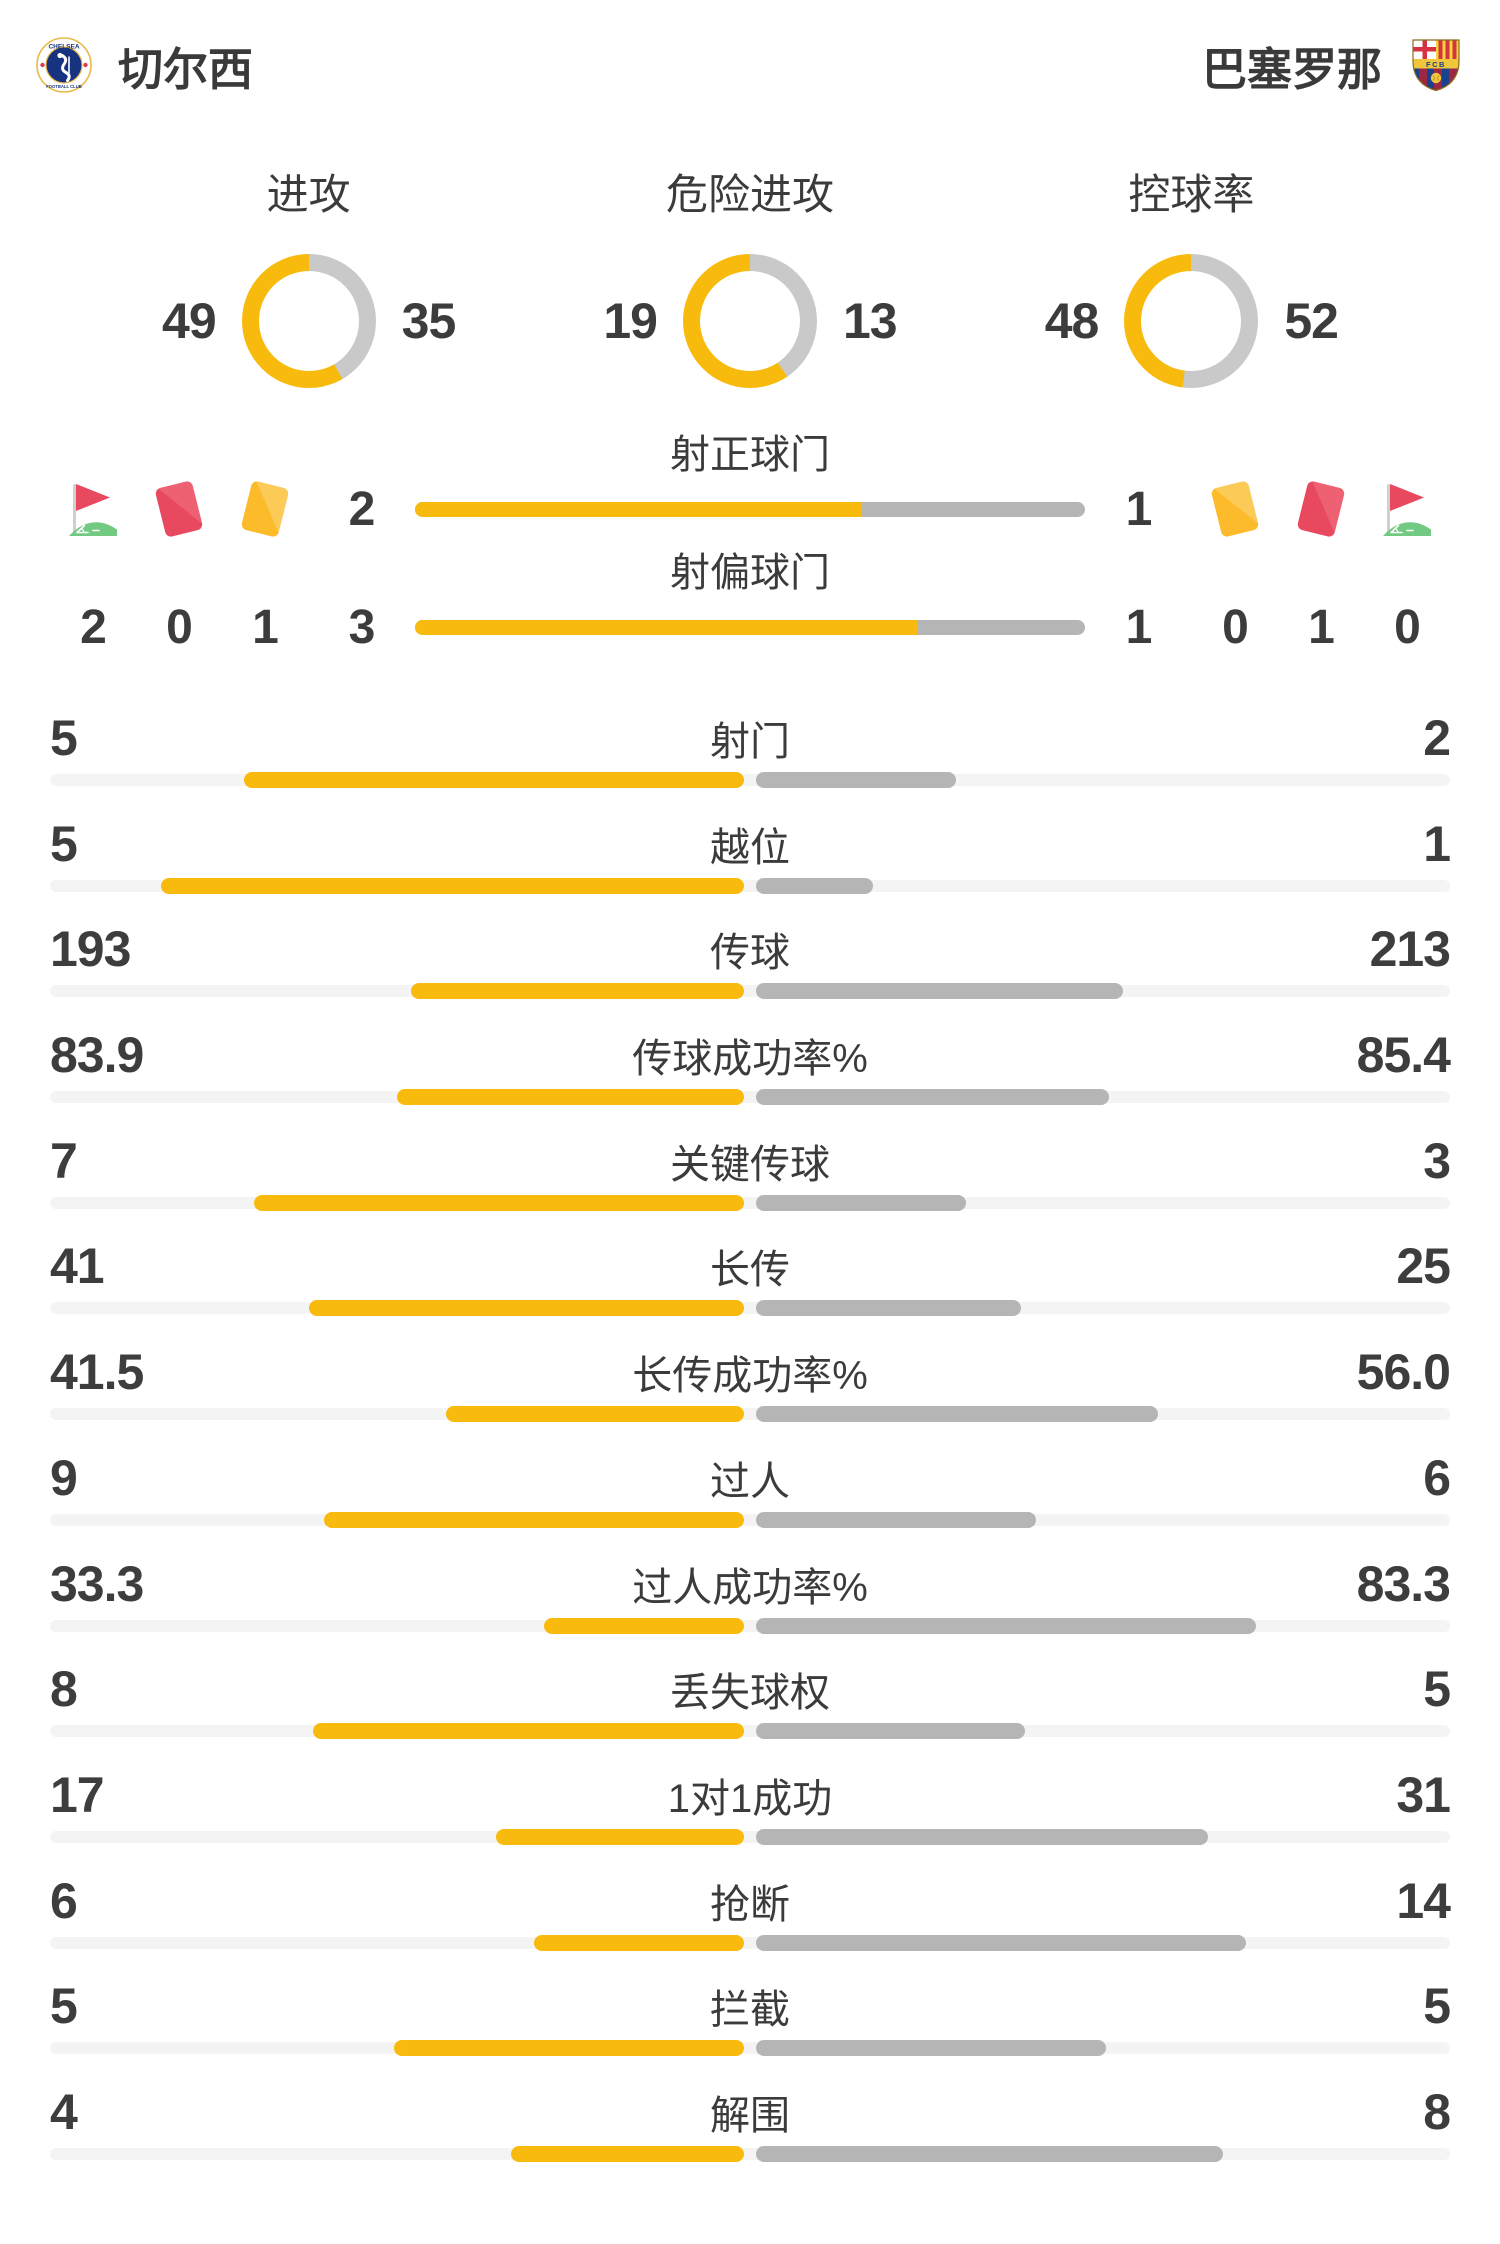 The image size is (1500, 2244). What do you see at coordinates (750, 1587) in the screenshot?
I see `stat-label: 过人成功率%` at bounding box center [750, 1587].